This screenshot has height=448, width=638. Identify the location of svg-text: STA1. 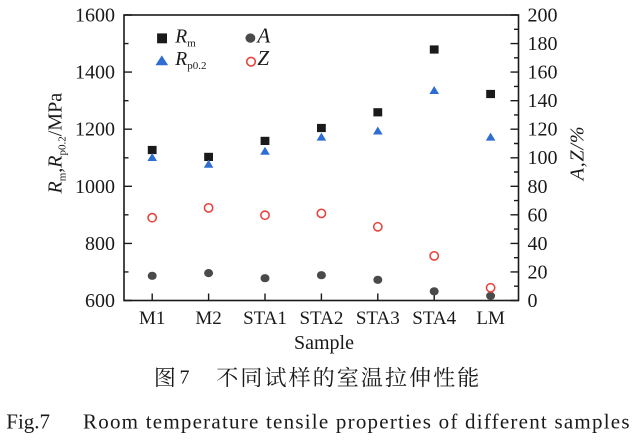
(265, 318).